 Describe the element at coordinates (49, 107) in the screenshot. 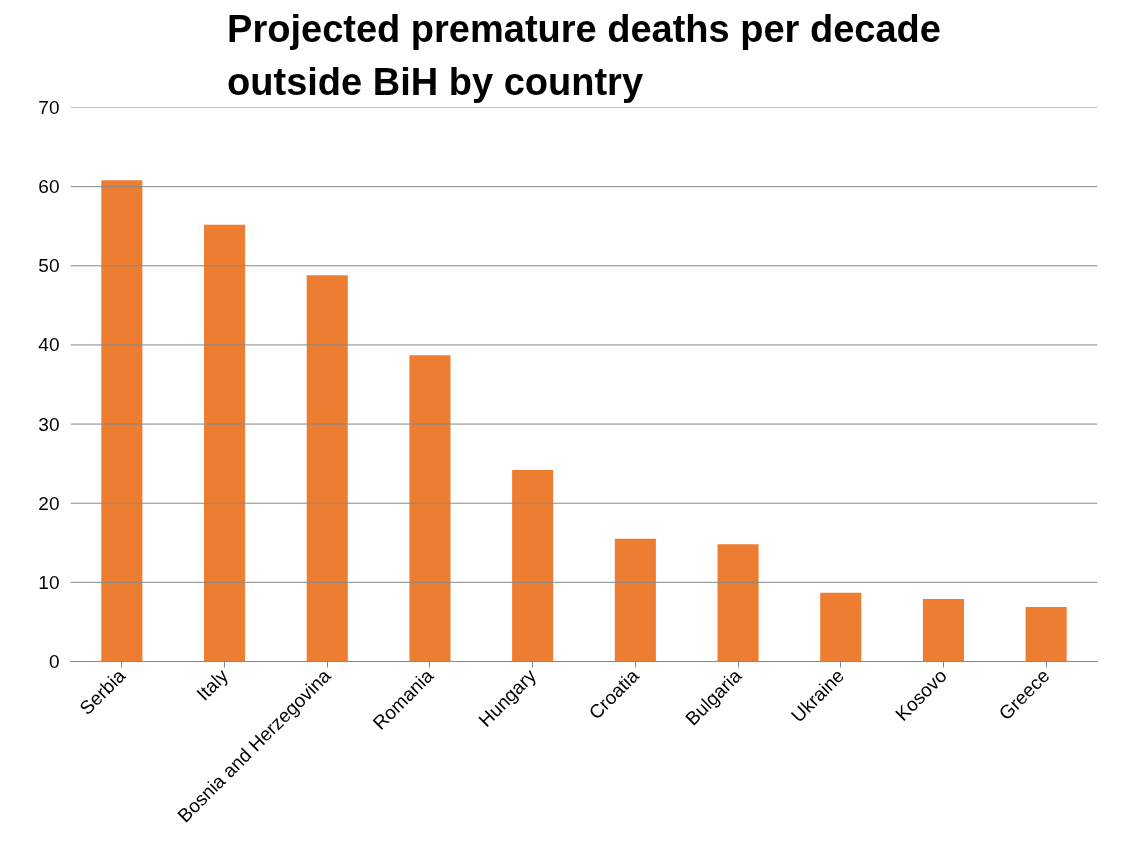

I see `y-tick-label: 70` at that location.